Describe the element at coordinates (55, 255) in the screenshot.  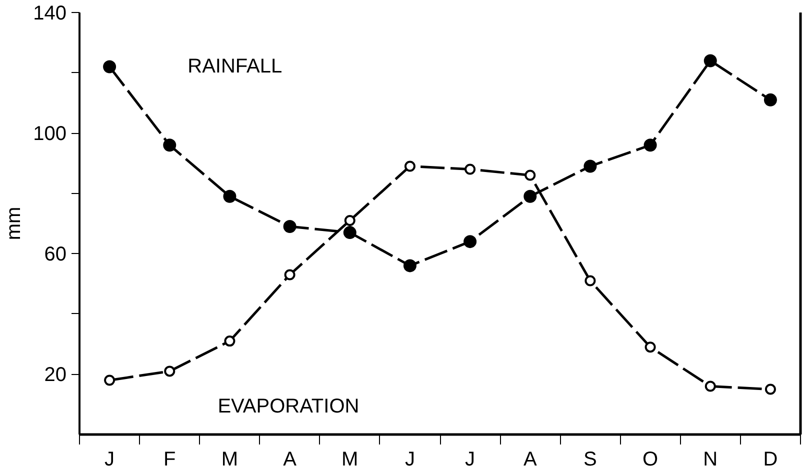
I see `y-tick-label: 60` at that location.